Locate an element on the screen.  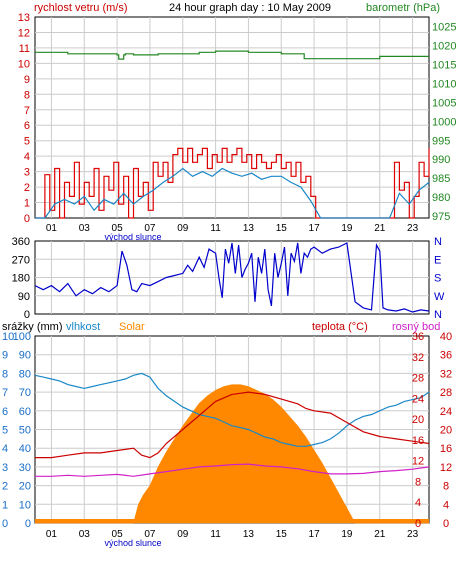
wind-speed-tick-label: 4 is located at coordinates (27, 157).